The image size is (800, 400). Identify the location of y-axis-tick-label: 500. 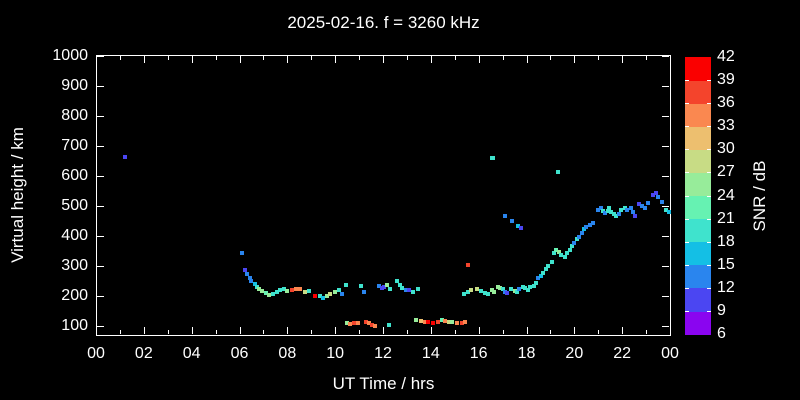
(74, 205).